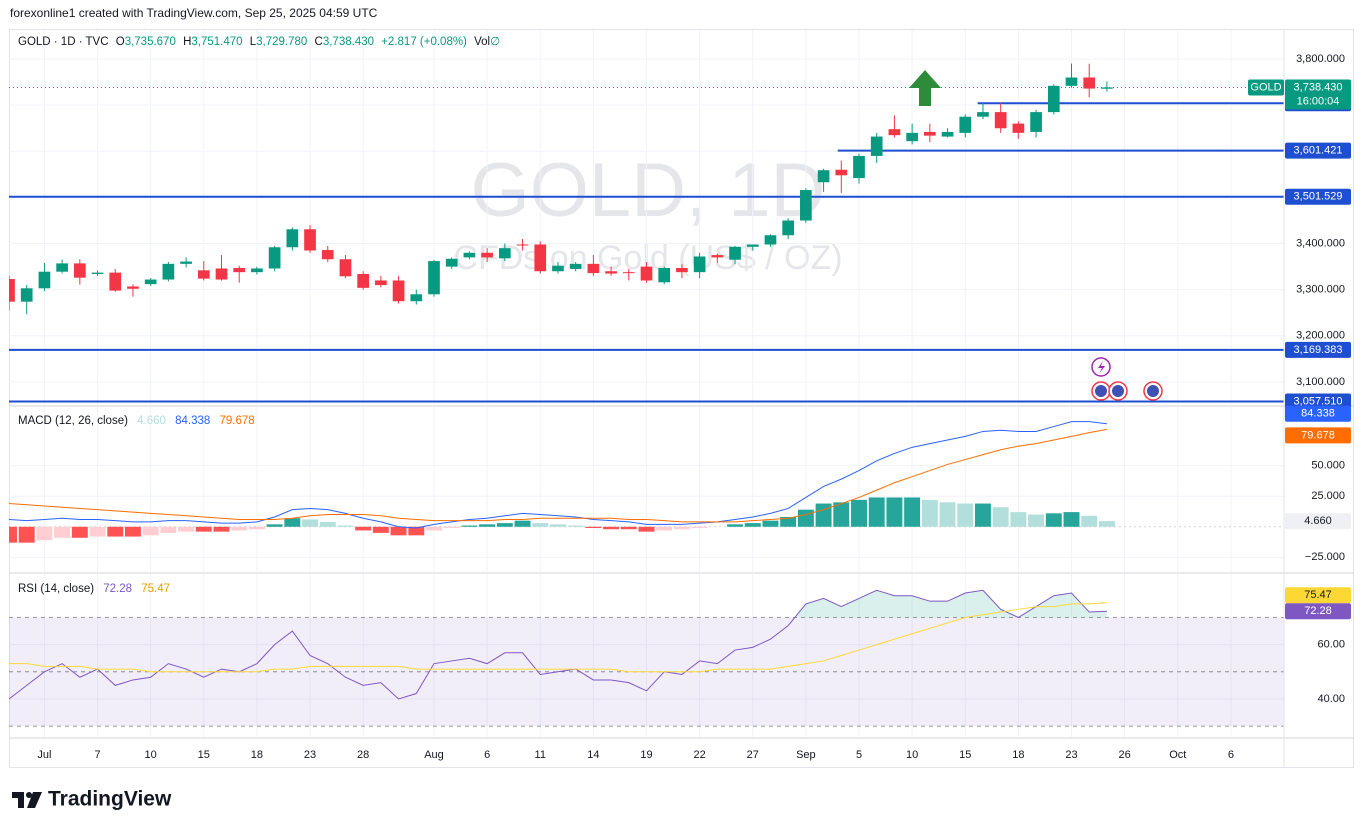 The image size is (1364, 829). I want to click on last-price-box, so click(1318, 94).